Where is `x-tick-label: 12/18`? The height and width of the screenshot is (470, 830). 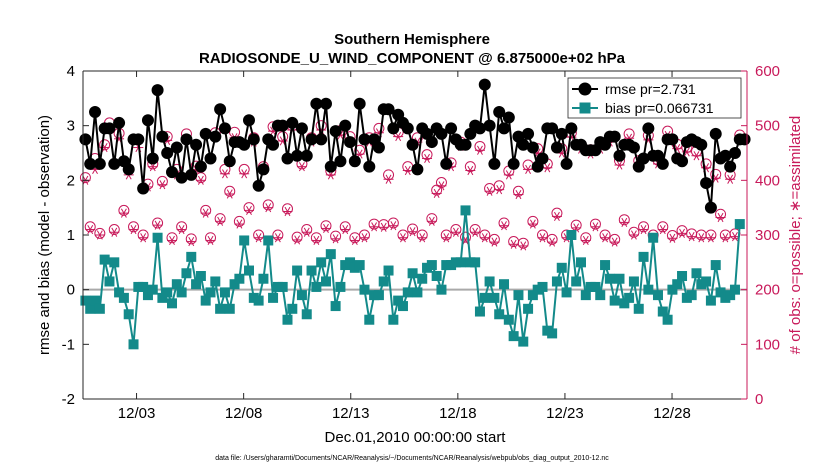
x-tick-label: 12/18 is located at coordinates (458, 413).